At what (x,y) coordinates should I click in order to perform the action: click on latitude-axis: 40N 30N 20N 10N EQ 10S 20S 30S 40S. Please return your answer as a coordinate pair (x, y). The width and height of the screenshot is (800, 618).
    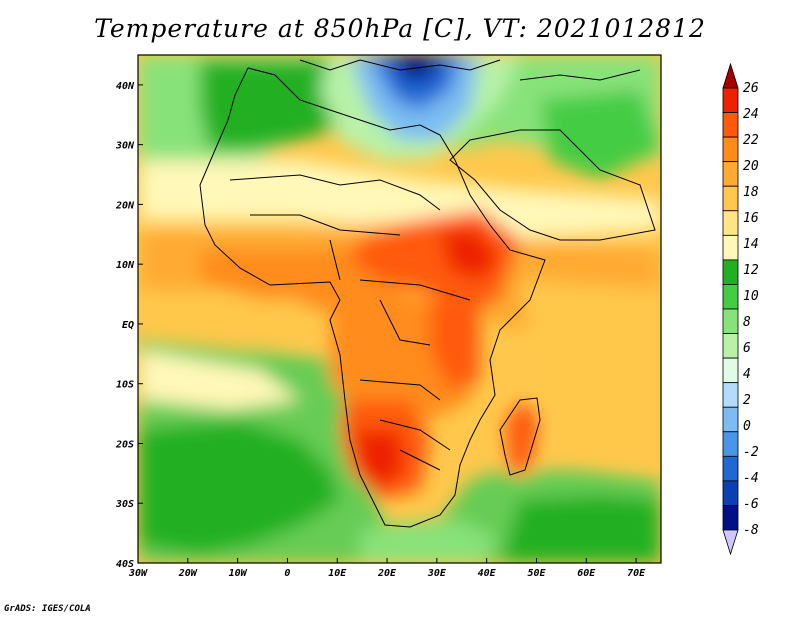
    Looking at the image, I should click on (129, 325).